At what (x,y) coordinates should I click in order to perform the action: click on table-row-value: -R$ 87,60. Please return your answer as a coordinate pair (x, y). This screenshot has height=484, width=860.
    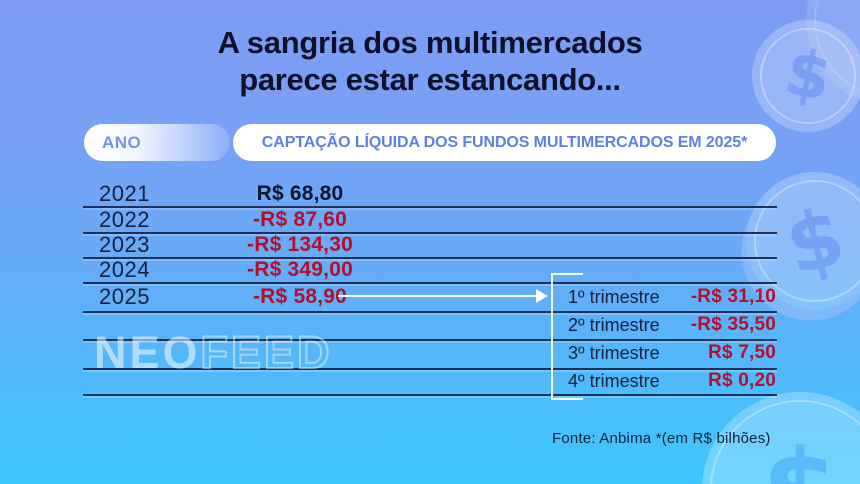
    Looking at the image, I should click on (300, 219).